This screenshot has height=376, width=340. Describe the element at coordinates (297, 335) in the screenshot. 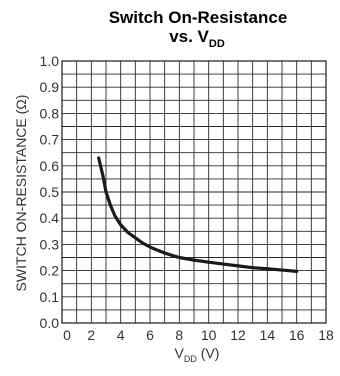

I see `x-tick-label: 16` at that location.